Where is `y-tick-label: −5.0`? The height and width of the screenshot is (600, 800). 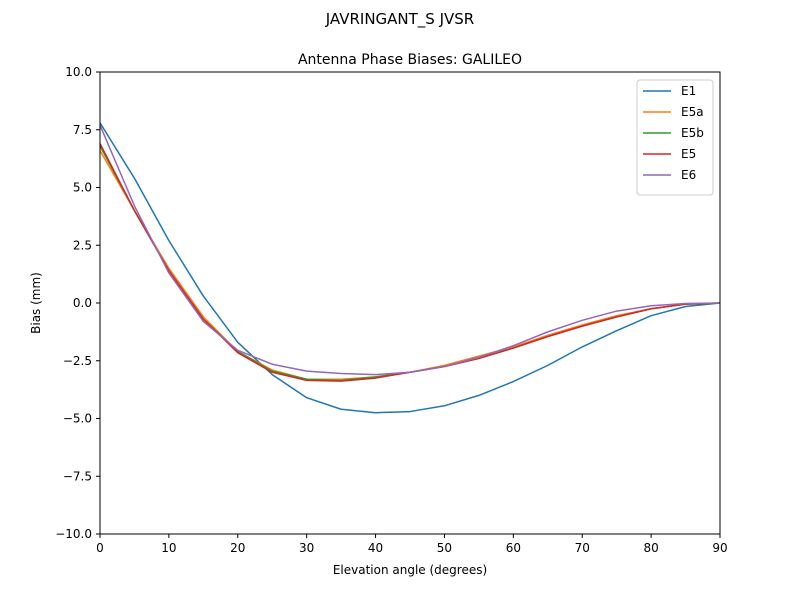 y-tick-label: −5.0 is located at coordinates (77, 419).